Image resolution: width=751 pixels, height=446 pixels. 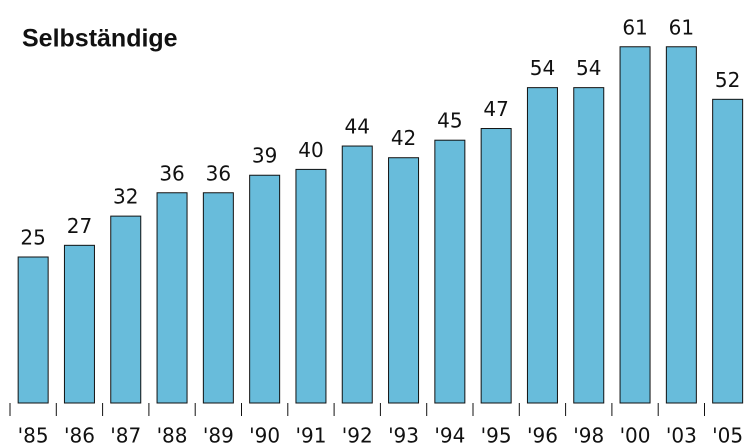 I want to click on value-label: 39, so click(x=264, y=156).